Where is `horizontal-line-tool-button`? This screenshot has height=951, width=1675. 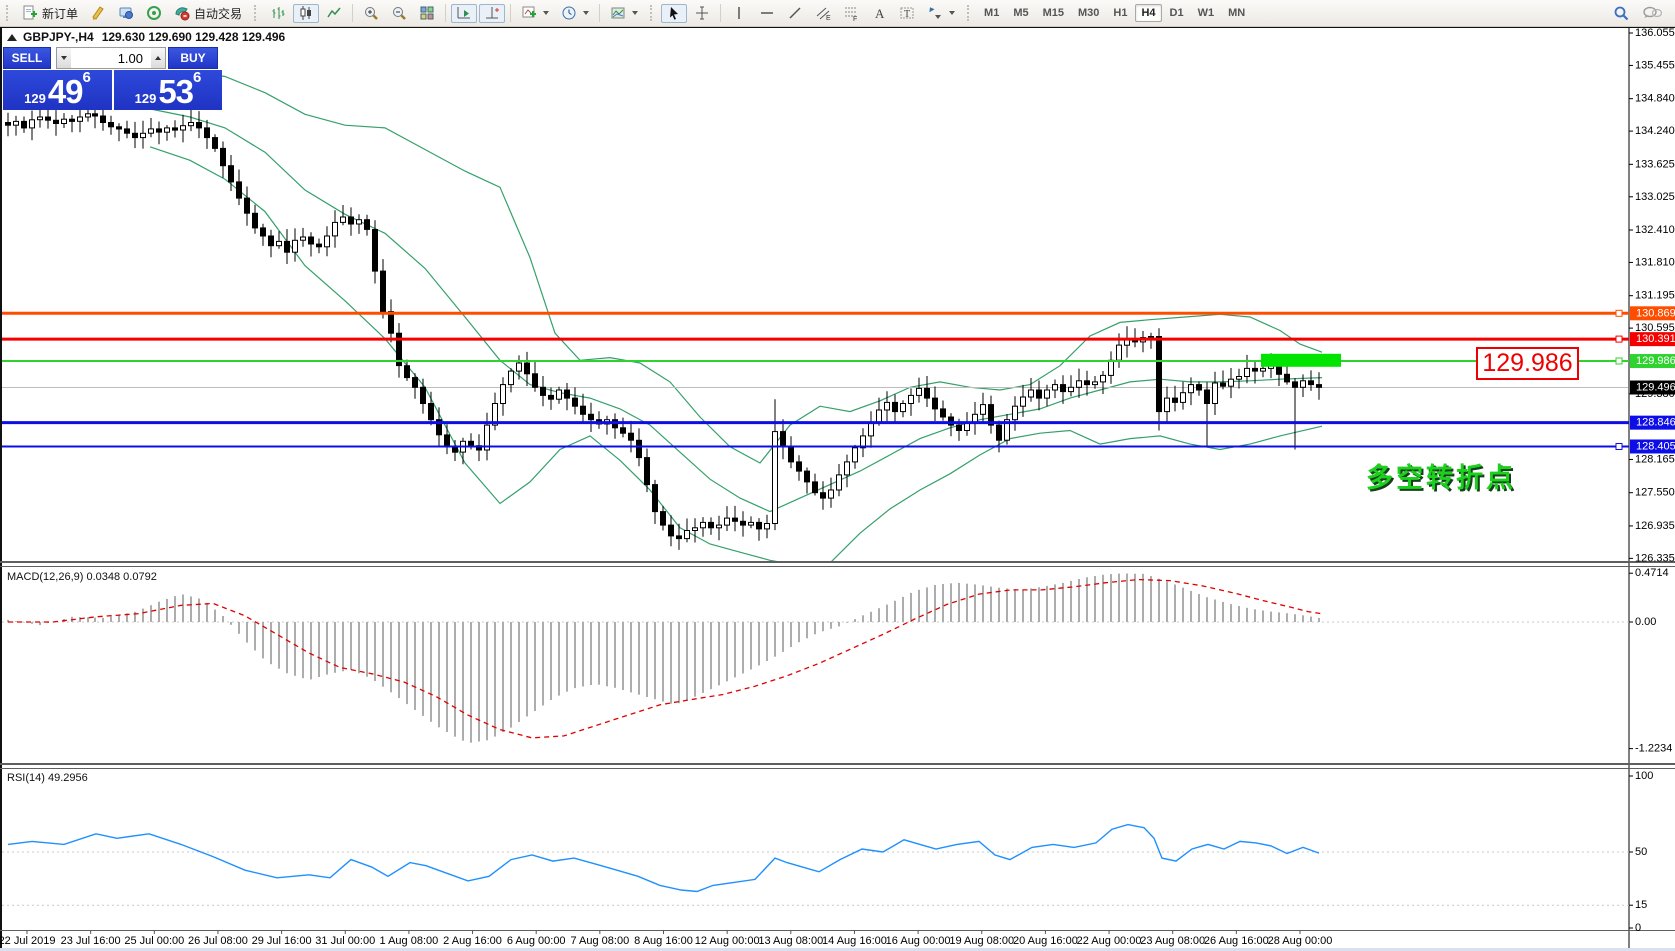
horizontal-line-tool-button is located at coordinates (767, 13).